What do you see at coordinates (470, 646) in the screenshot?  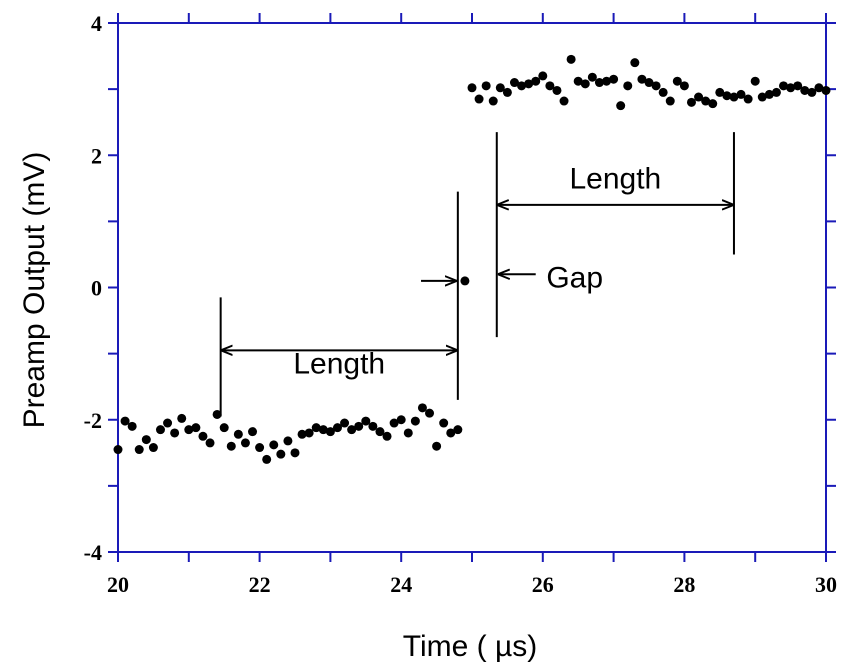 I see `x-axis-title: Time ( µs)` at bounding box center [470, 646].